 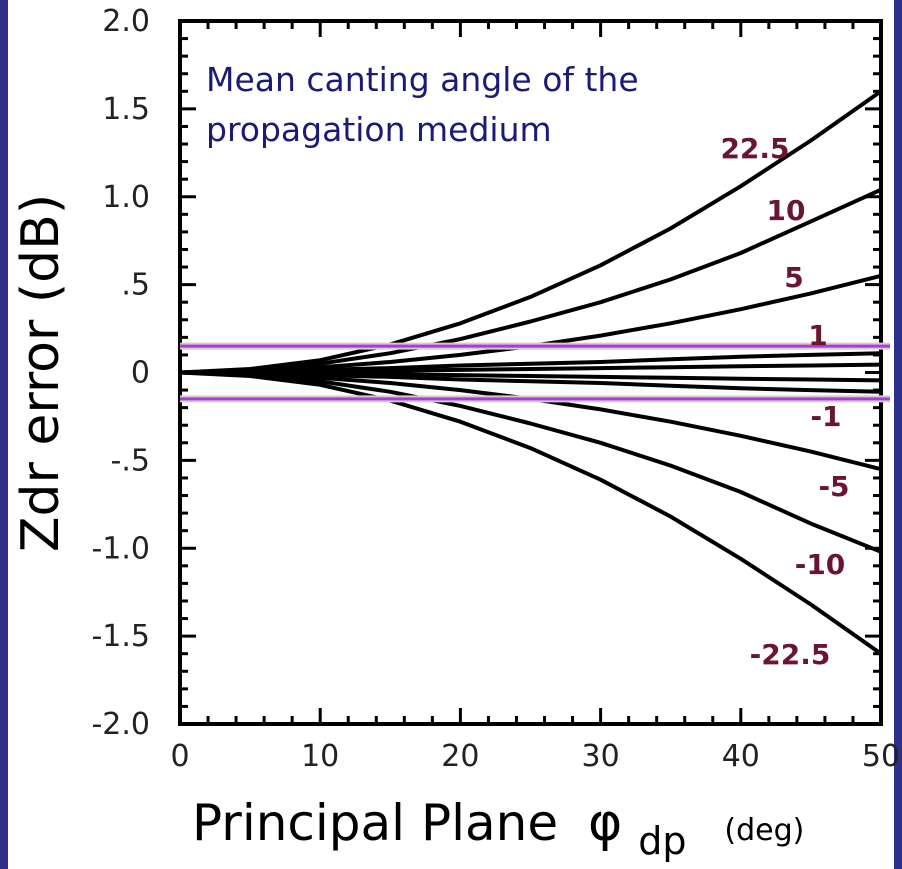 What do you see at coordinates (120, 636) in the screenshot?
I see `y-tick-label: -1.5` at bounding box center [120, 636].